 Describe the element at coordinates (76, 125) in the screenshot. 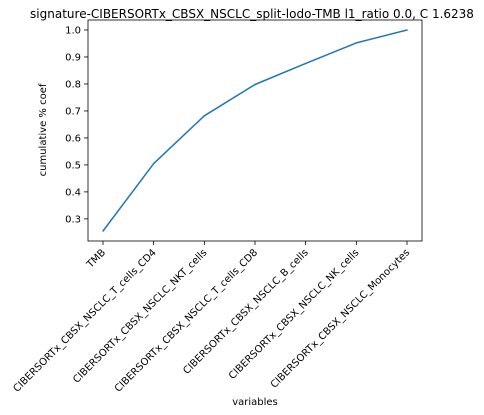

I see `y-axis: 0.3 0.4 0.5 0.6 0.7 0.8 0.9 1.0` at that location.